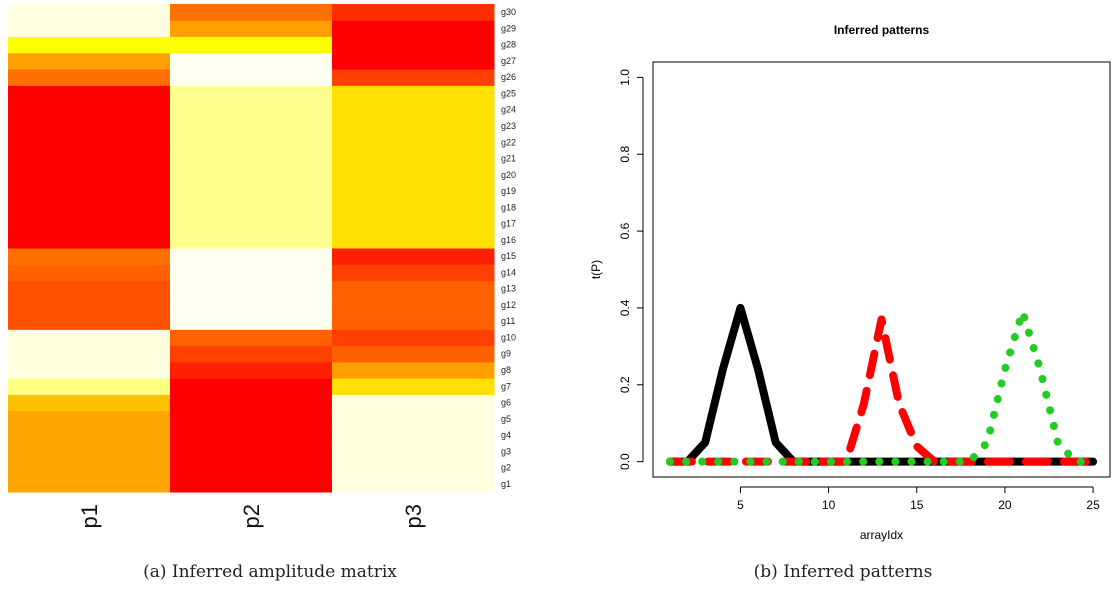 This screenshot has height=601, width=1113. Describe the element at coordinates (251, 12) in the screenshot. I see `heatmap-cell-g30-p2` at that location.